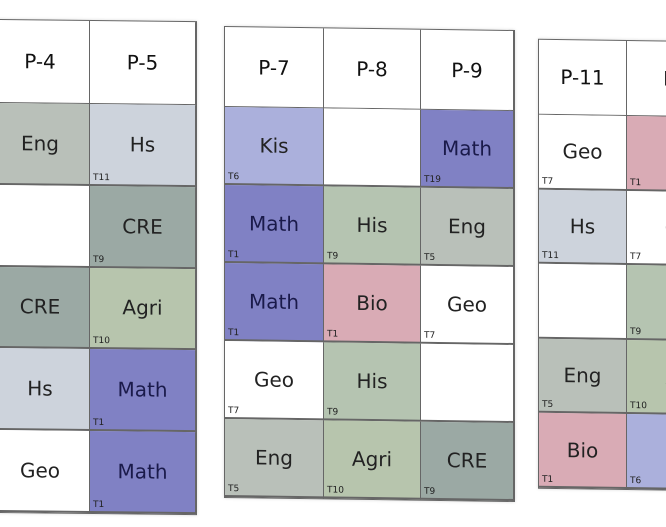  I want to click on lesson-cell: Hs, so click(45, 390).